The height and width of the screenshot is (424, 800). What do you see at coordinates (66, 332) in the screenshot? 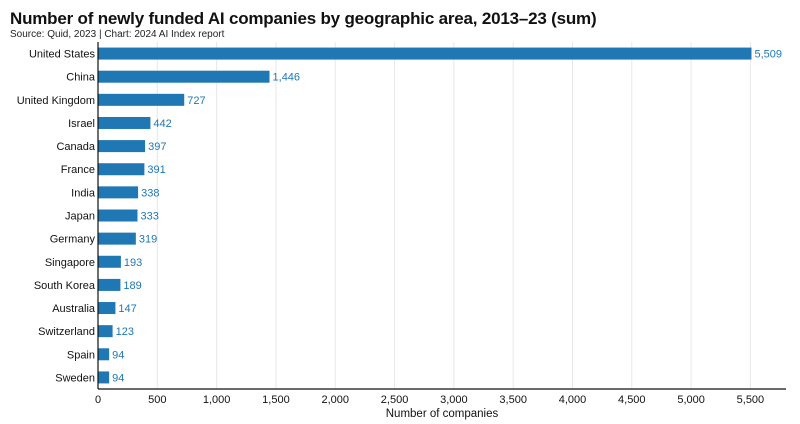
I see `category-label: Switzerland` at bounding box center [66, 332].